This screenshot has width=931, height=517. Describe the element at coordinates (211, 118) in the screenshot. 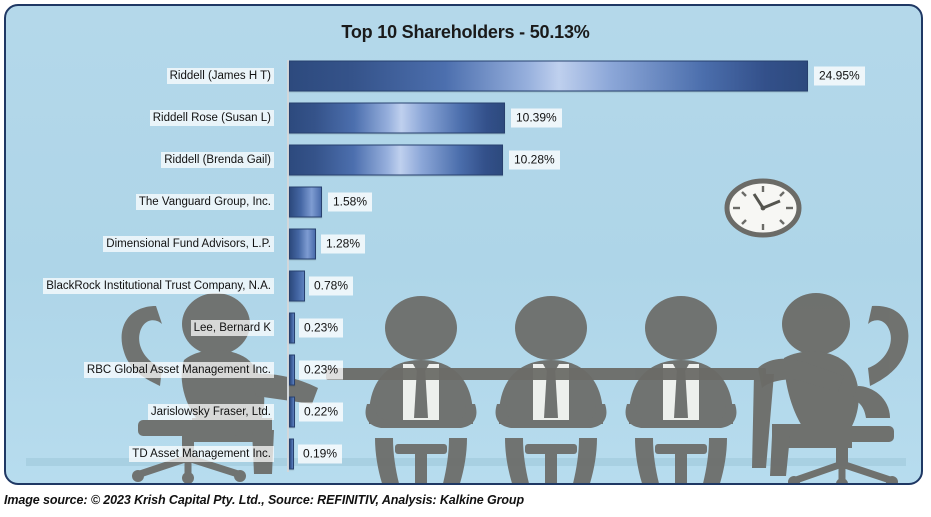

I see `category-label: Riddell Rose (Susan L)` at that location.